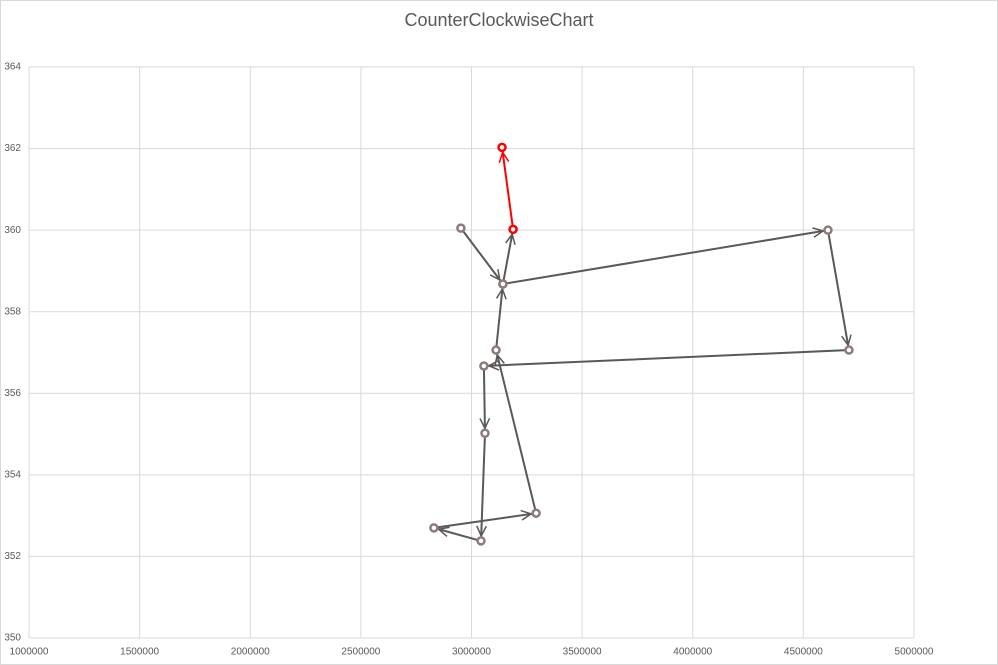  Describe the element at coordinates (471, 652) in the screenshot. I see `x-tick-label: 3000000` at that location.